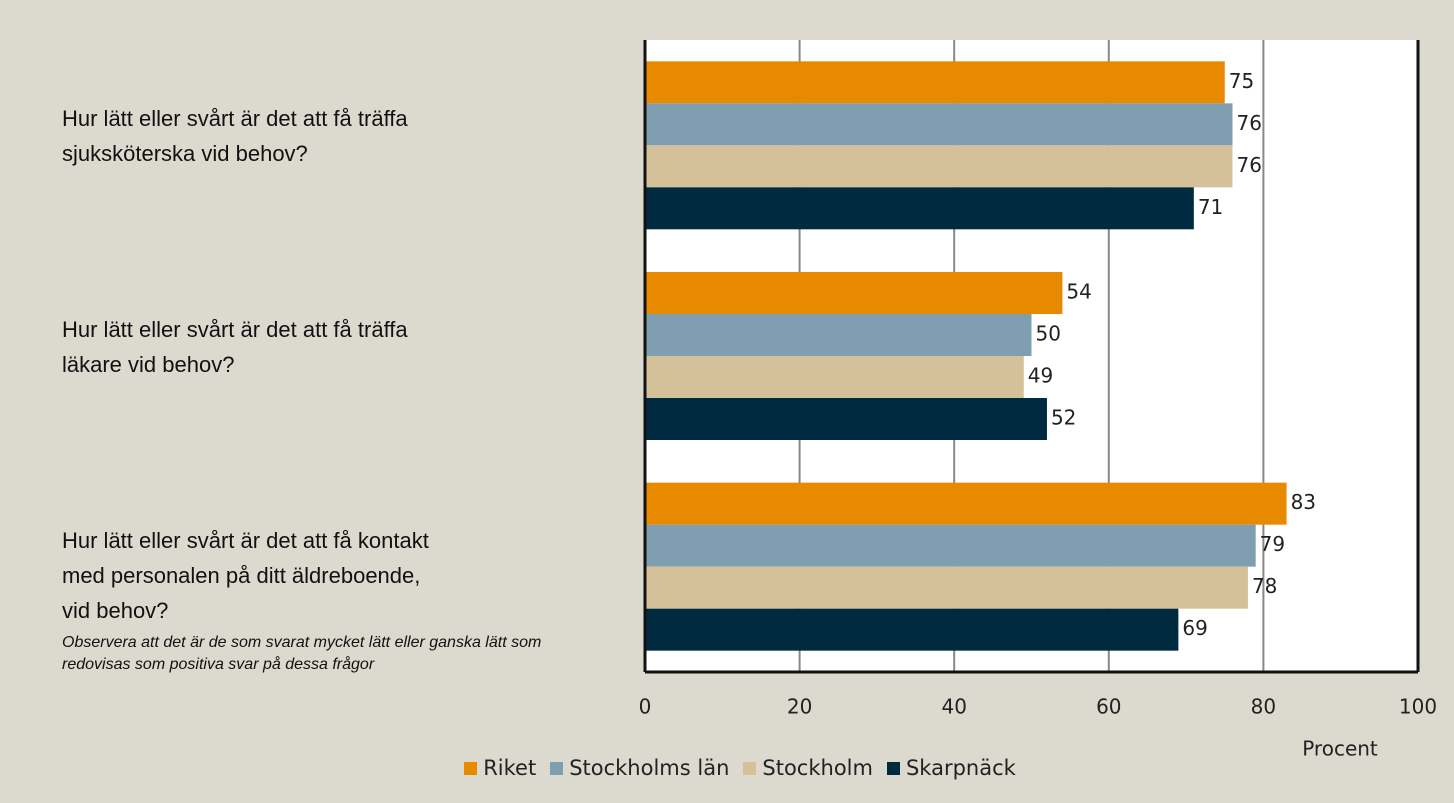 The height and width of the screenshot is (803, 1454). What do you see at coordinates (953, 707) in the screenshot?
I see `x-tick-label: 40` at bounding box center [953, 707].